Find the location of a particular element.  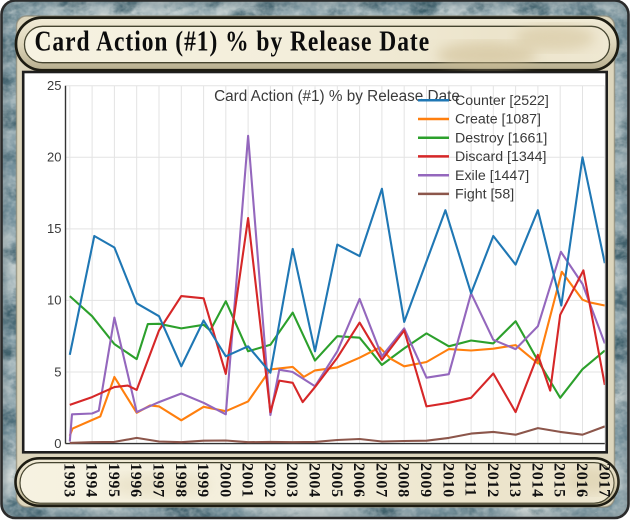

svg-text: 5 is located at coordinates (57, 371).